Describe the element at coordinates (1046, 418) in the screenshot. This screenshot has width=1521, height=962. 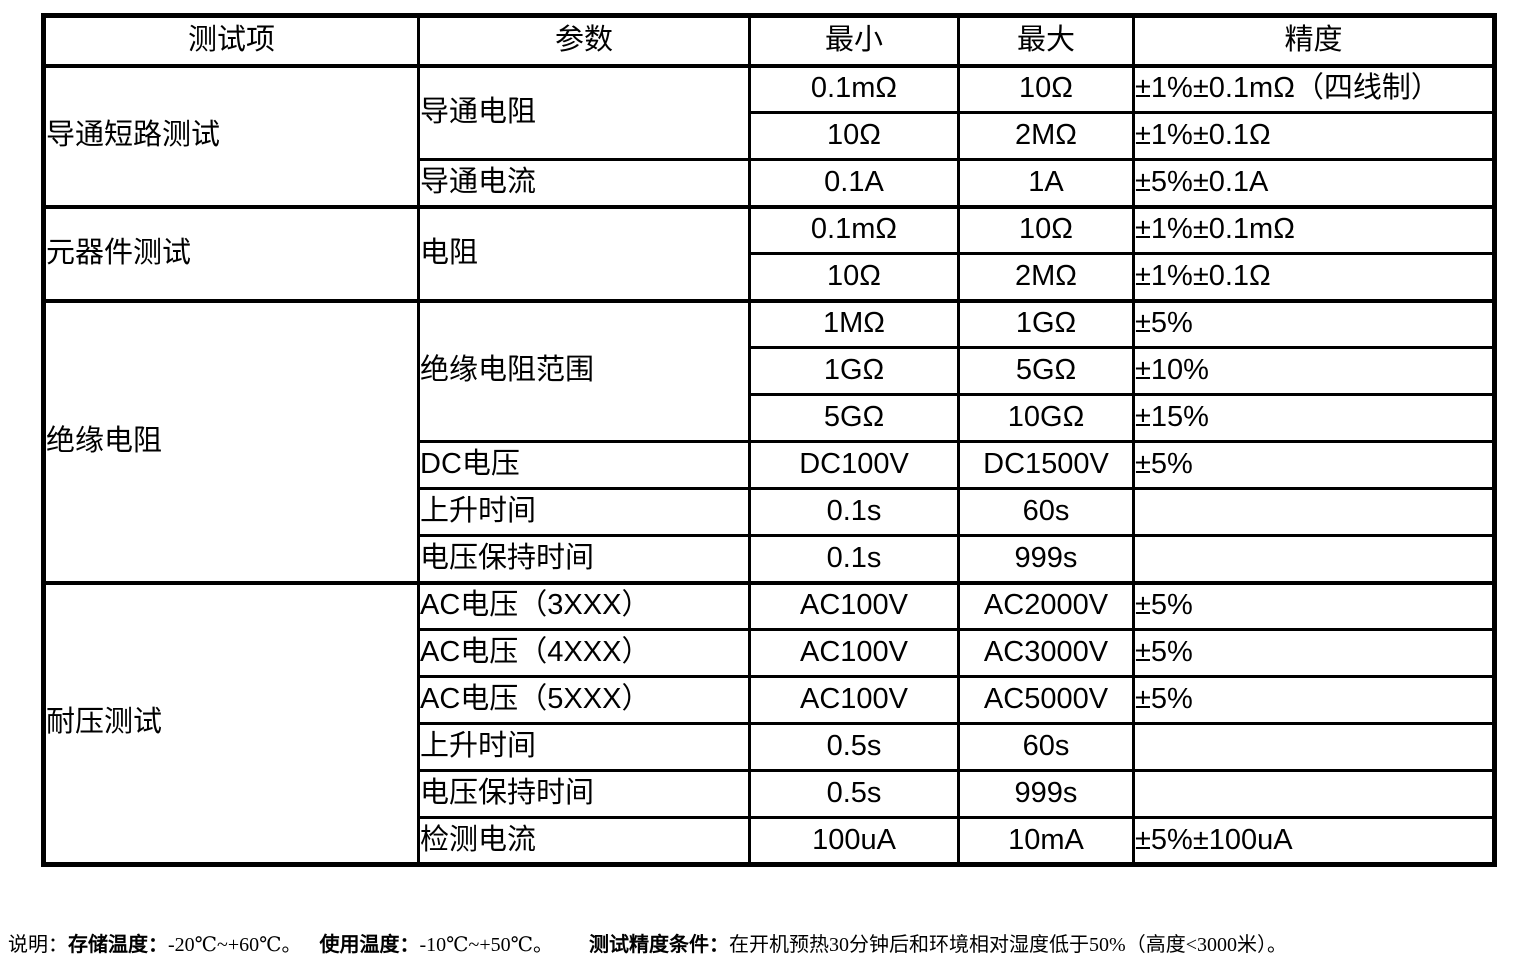
I see `cell-max: 10GΩ` at that location.